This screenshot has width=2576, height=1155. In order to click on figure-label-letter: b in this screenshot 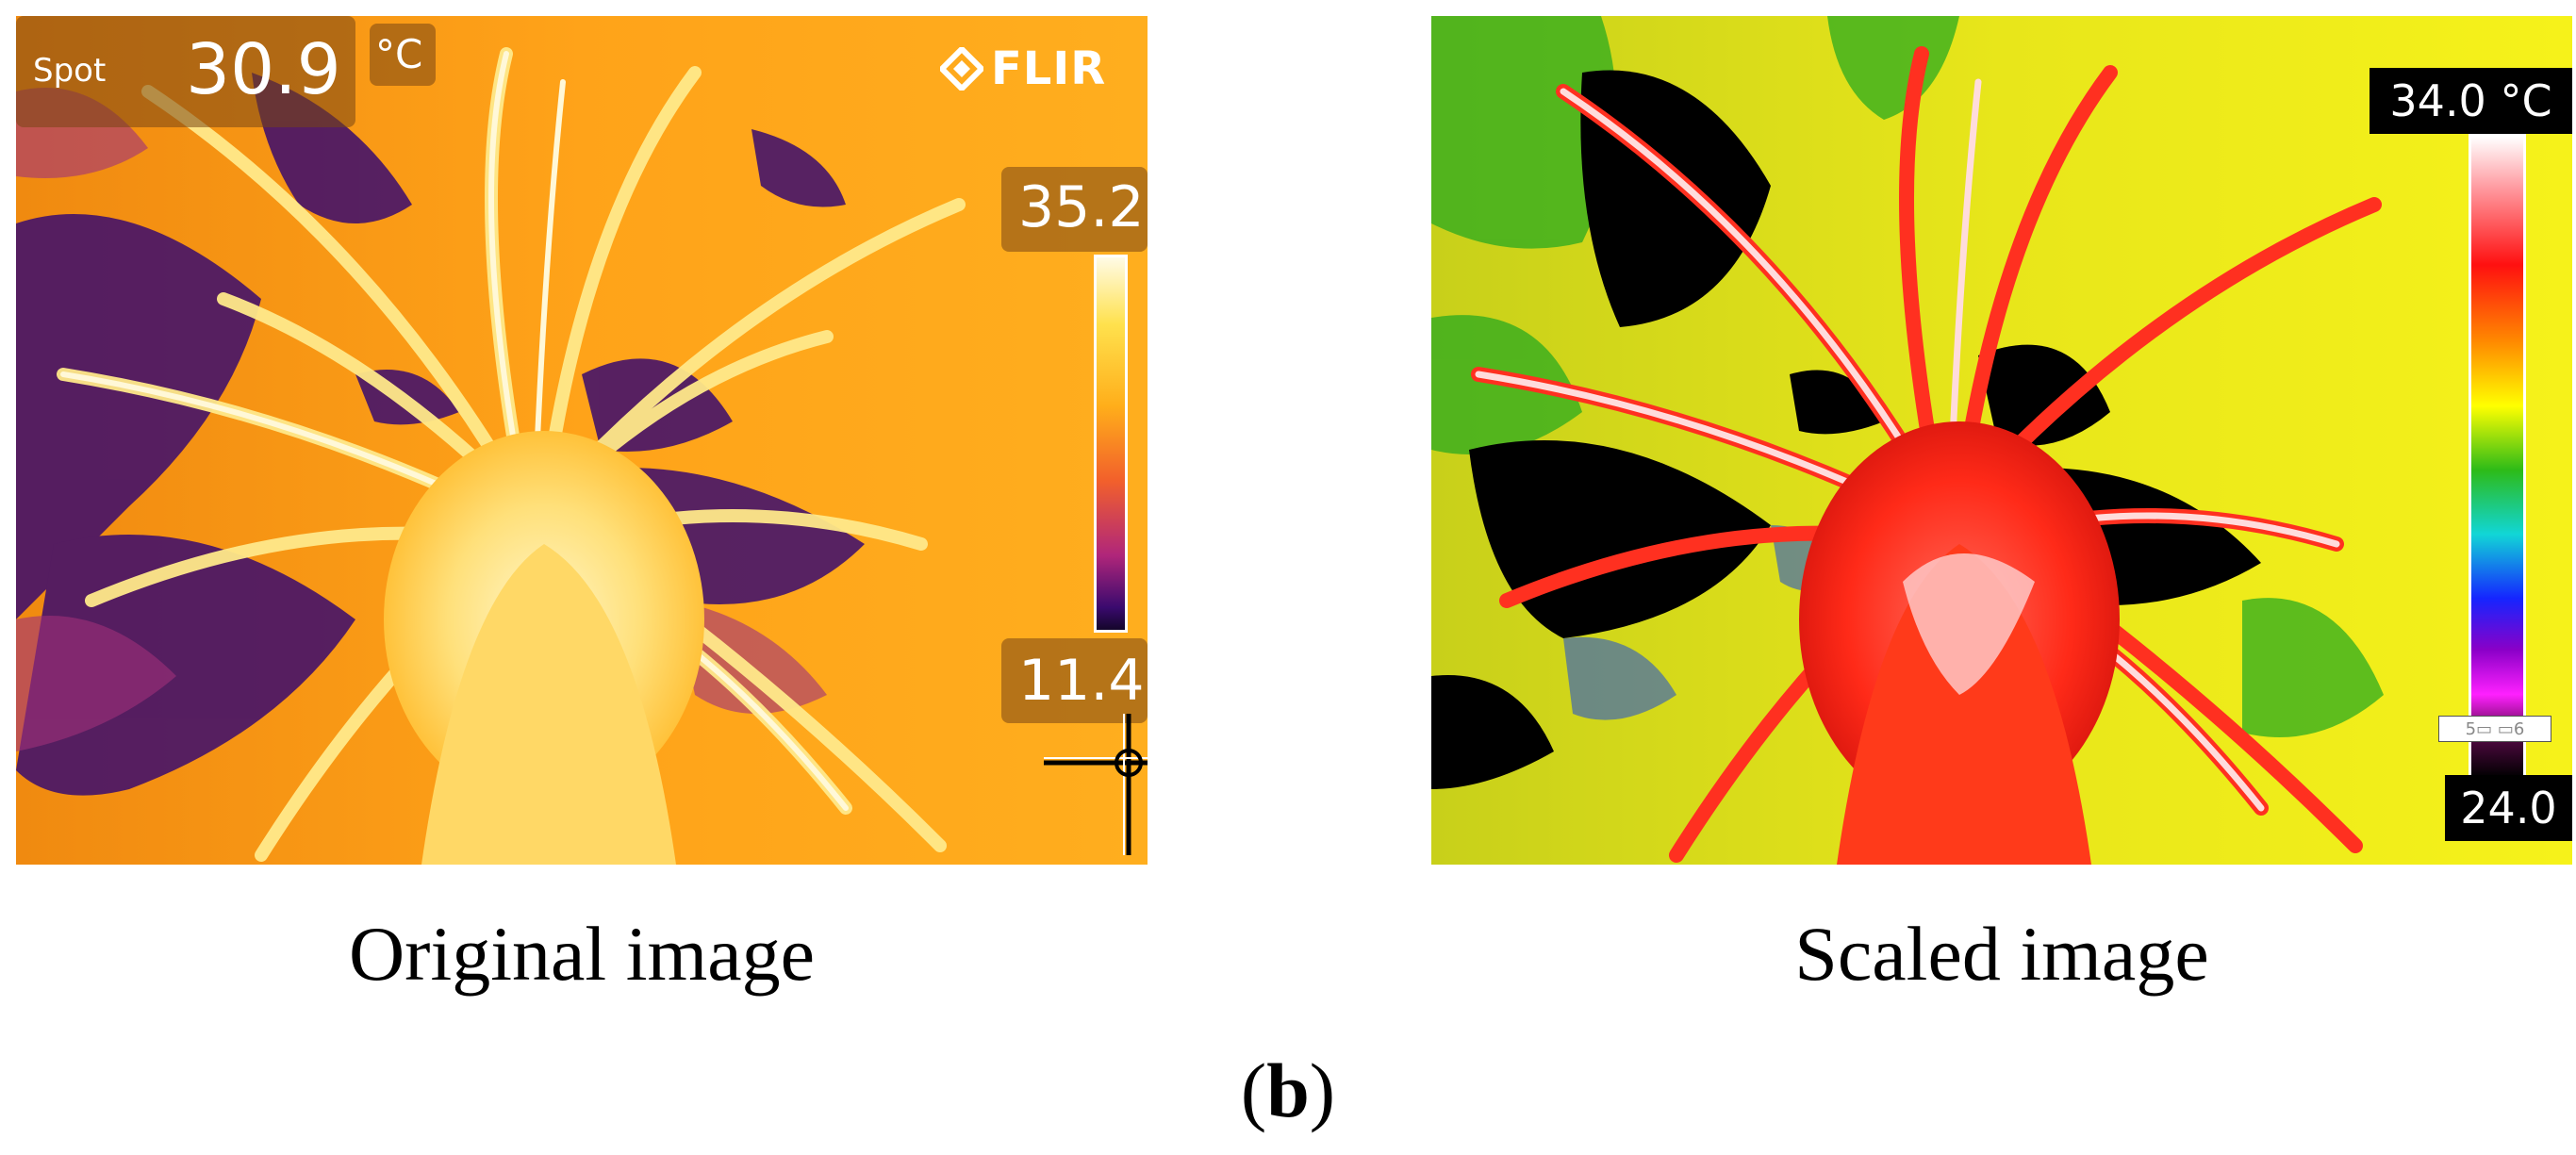, I will do `click(1288, 1090)`.